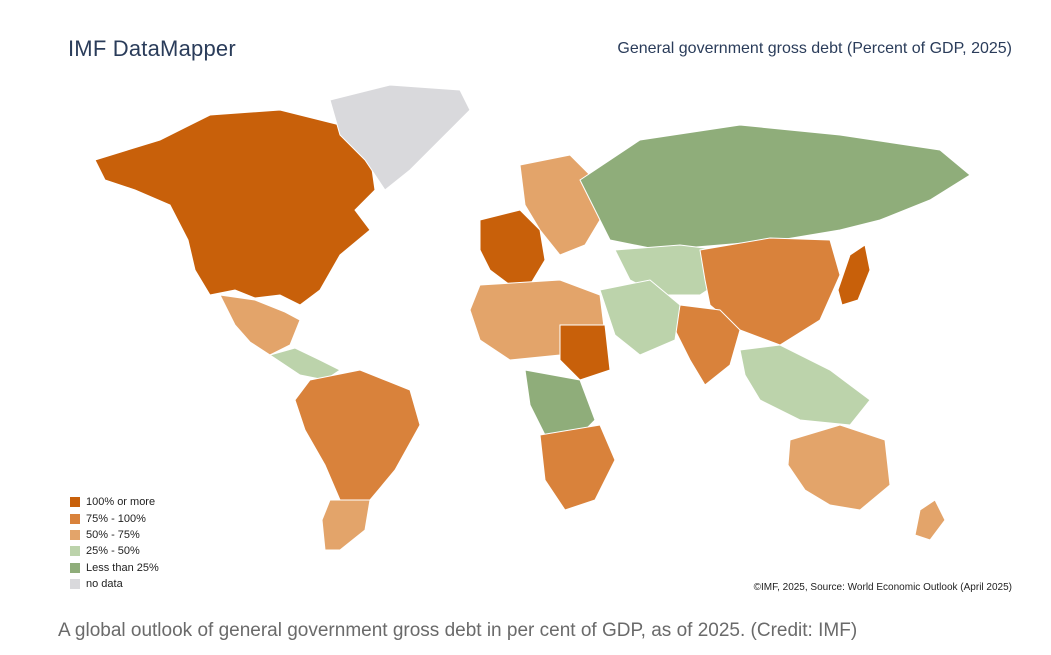 This screenshot has width=1051, height=655. I want to click on legend-item: 25% - 50%, so click(114, 551).